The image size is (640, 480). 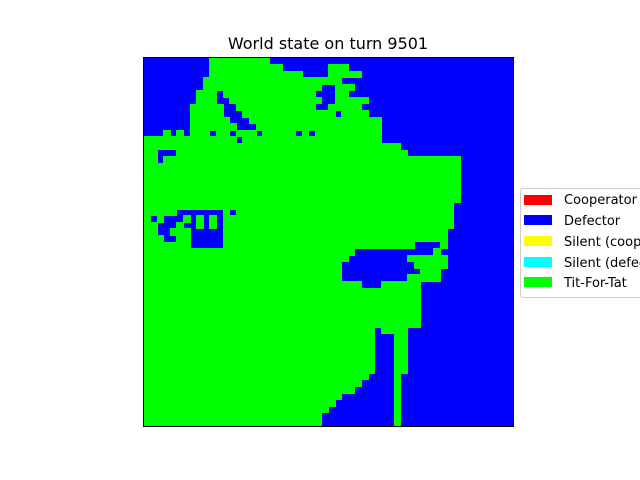 I want to click on legend-label-silent-defector: Silent (defector), so click(x=602, y=263).